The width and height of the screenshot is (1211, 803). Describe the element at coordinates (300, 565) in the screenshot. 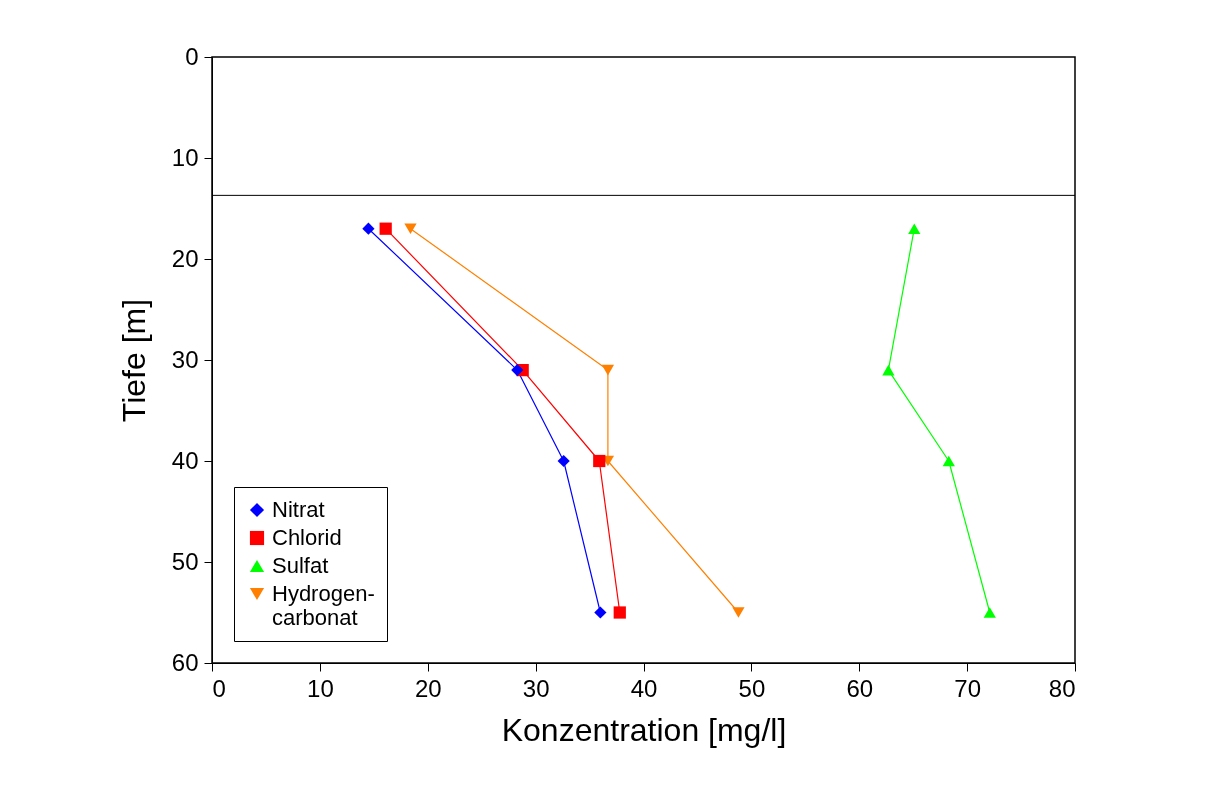

I see `legend-label: Sulfat` at that location.